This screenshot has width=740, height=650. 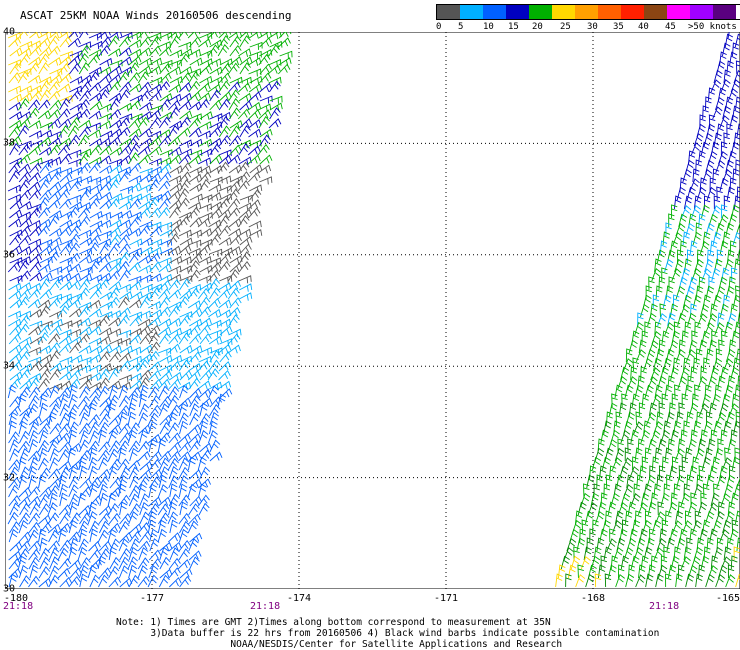 What do you see at coordinates (588, 12) in the screenshot?
I see `legend-color-bar` at bounding box center [588, 12].